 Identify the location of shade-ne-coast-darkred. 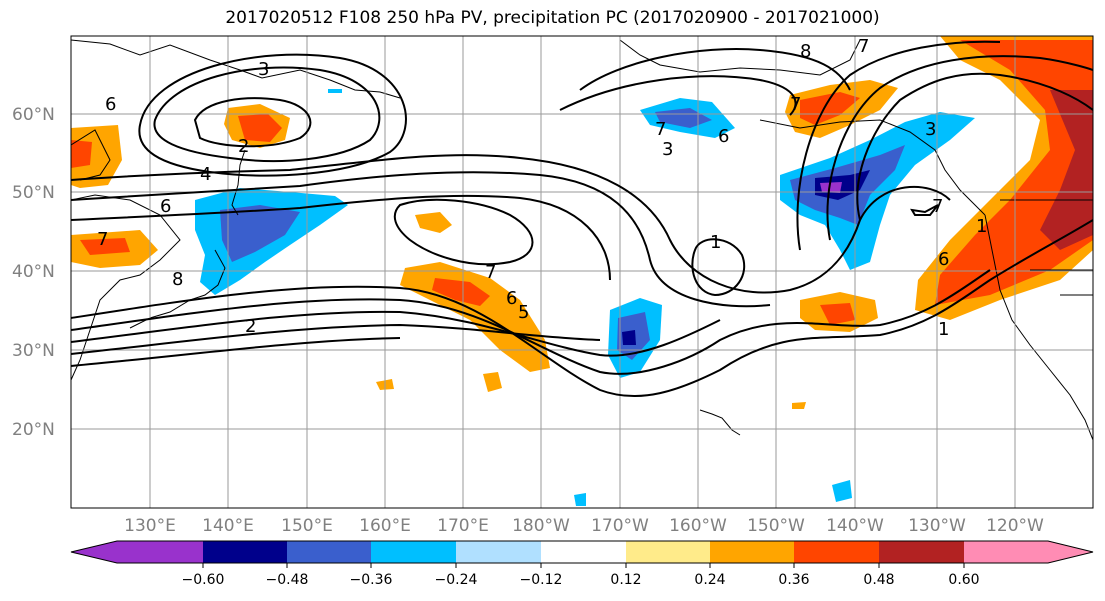
(1066, 170).